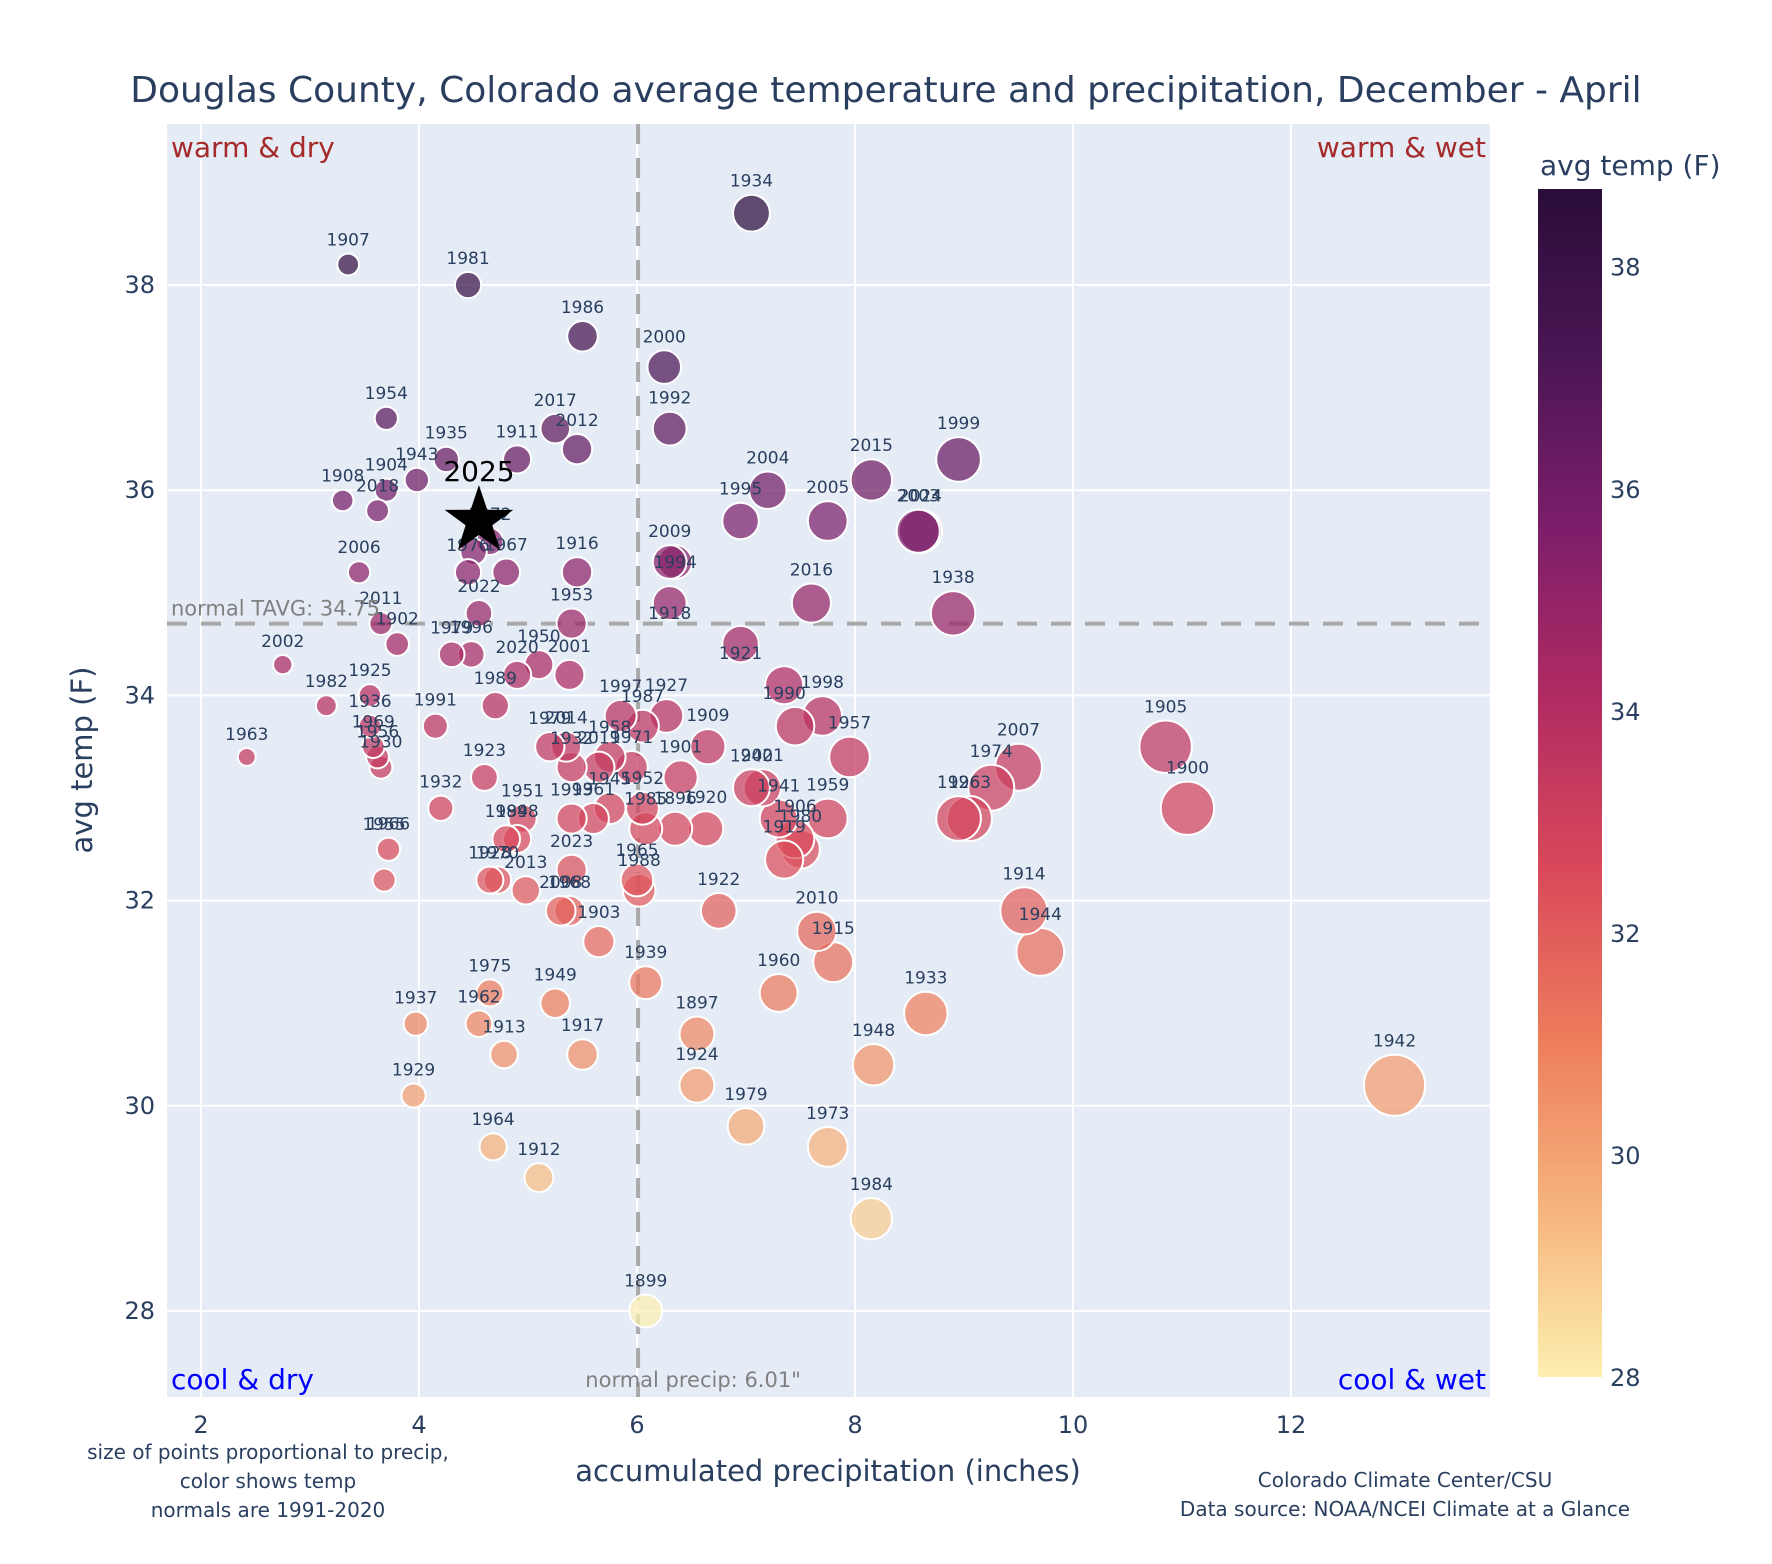 This screenshot has height=1564, width=1772. What do you see at coordinates (925, 979) in the screenshot?
I see `point-label: 1933` at bounding box center [925, 979].